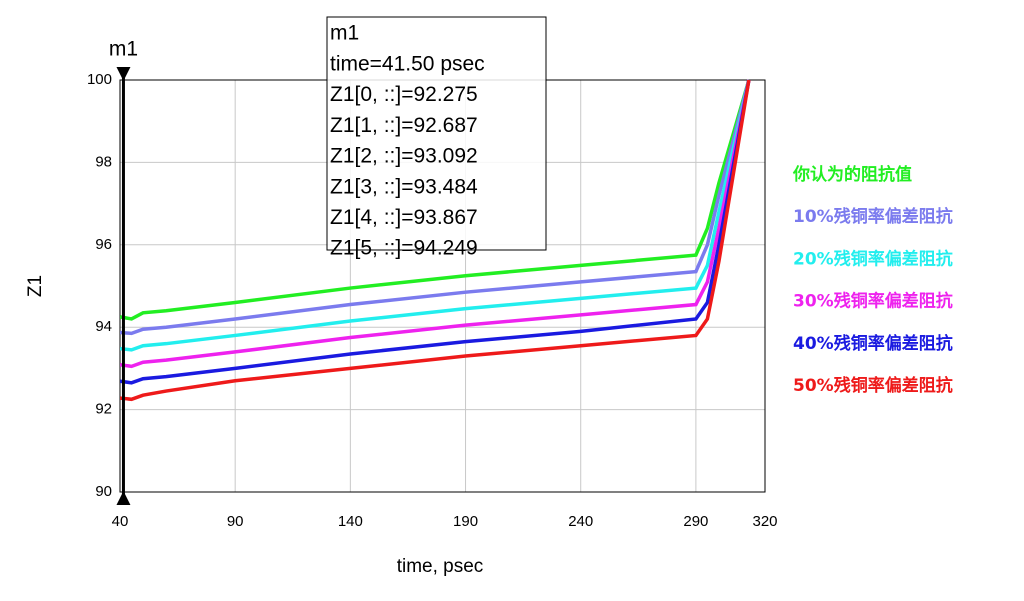 Image resolution: width=1024 pixels, height=601 pixels. I want to click on marker-name: m1, so click(123, 49).